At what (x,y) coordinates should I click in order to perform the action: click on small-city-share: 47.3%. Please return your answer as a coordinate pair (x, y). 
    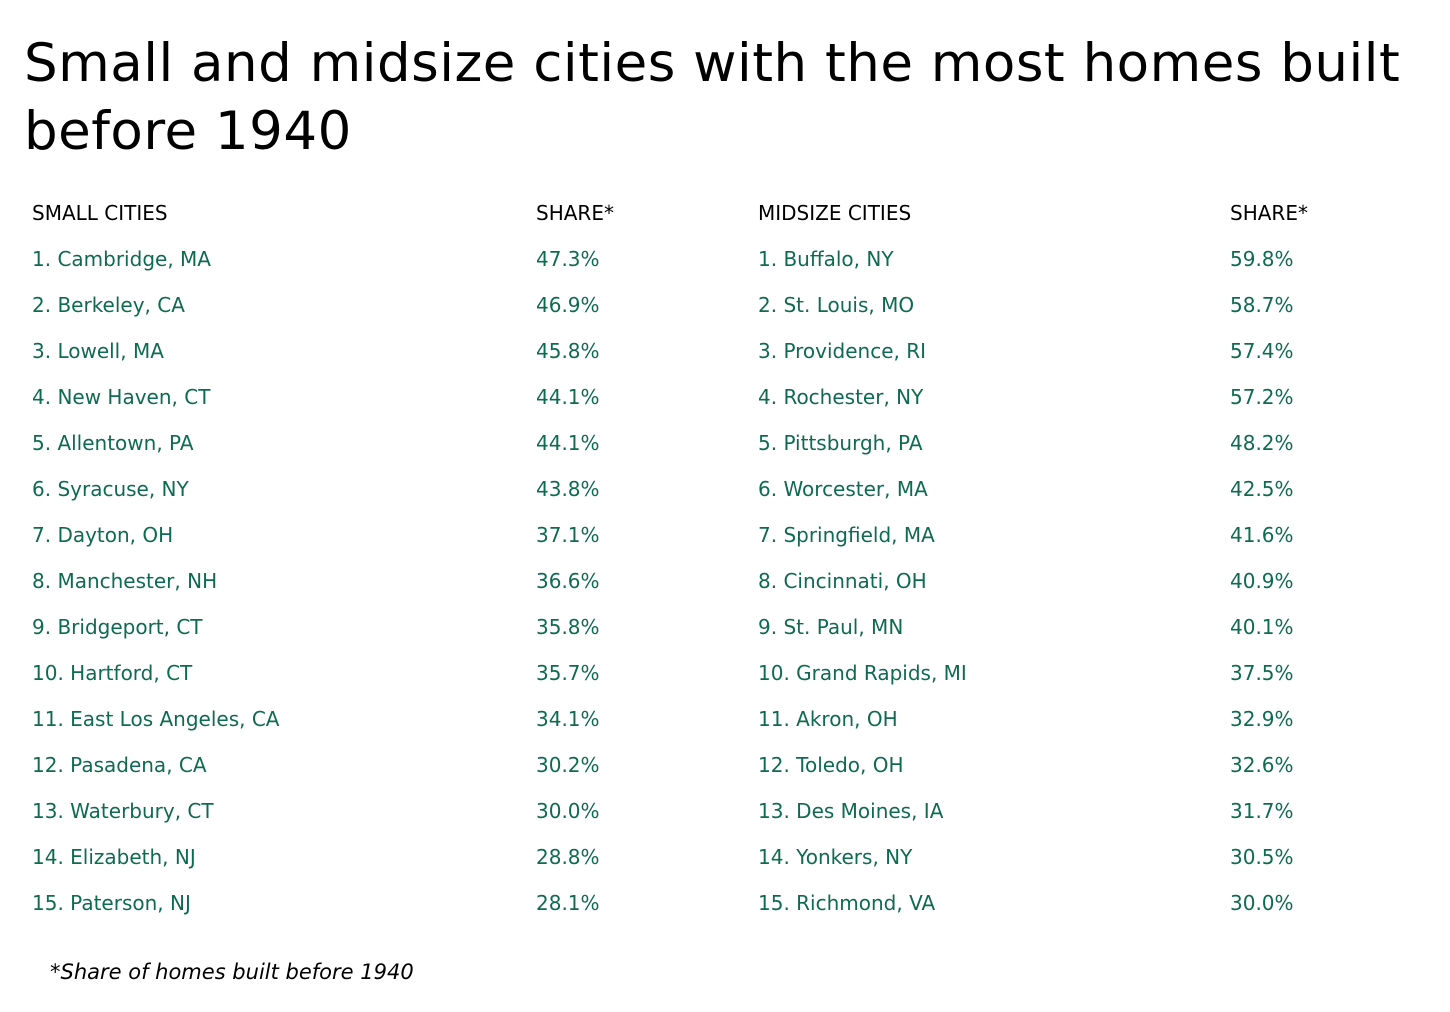
    Looking at the image, I should click on (568, 259).